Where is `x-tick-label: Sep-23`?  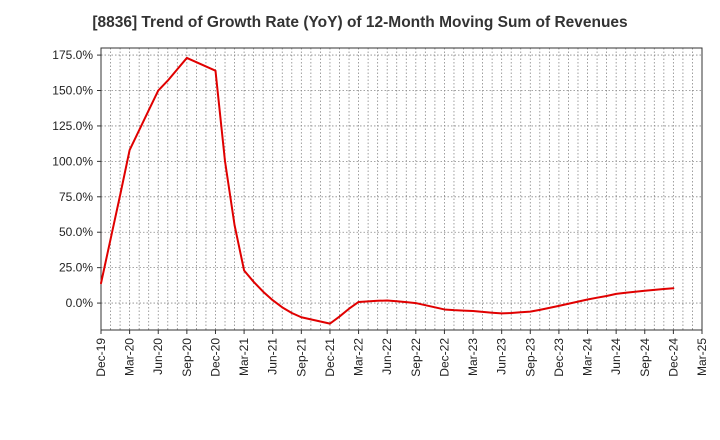
x-tick-label: Sep-23 is located at coordinates (530, 357).